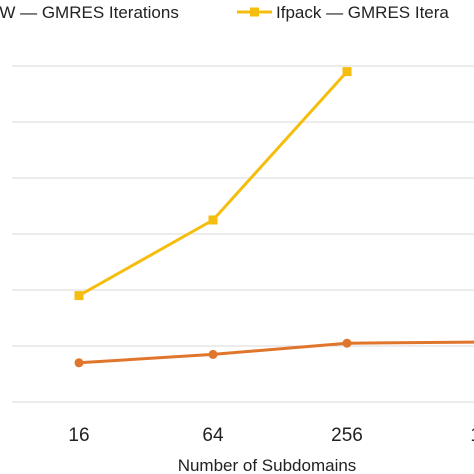 Image resolution: width=474 pixels, height=474 pixels. What do you see at coordinates (347, 435) in the screenshot?
I see `x-tick-label: 256` at bounding box center [347, 435].